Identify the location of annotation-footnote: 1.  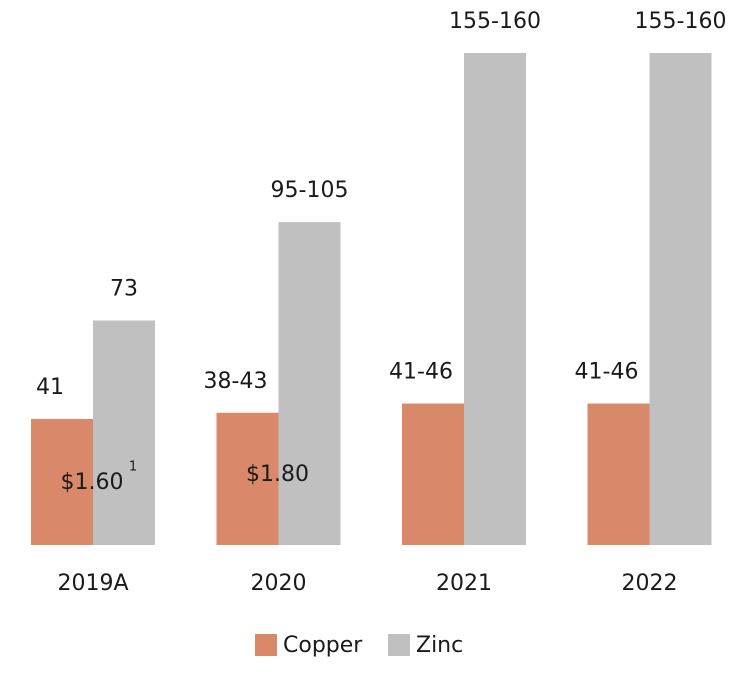
(133, 467).